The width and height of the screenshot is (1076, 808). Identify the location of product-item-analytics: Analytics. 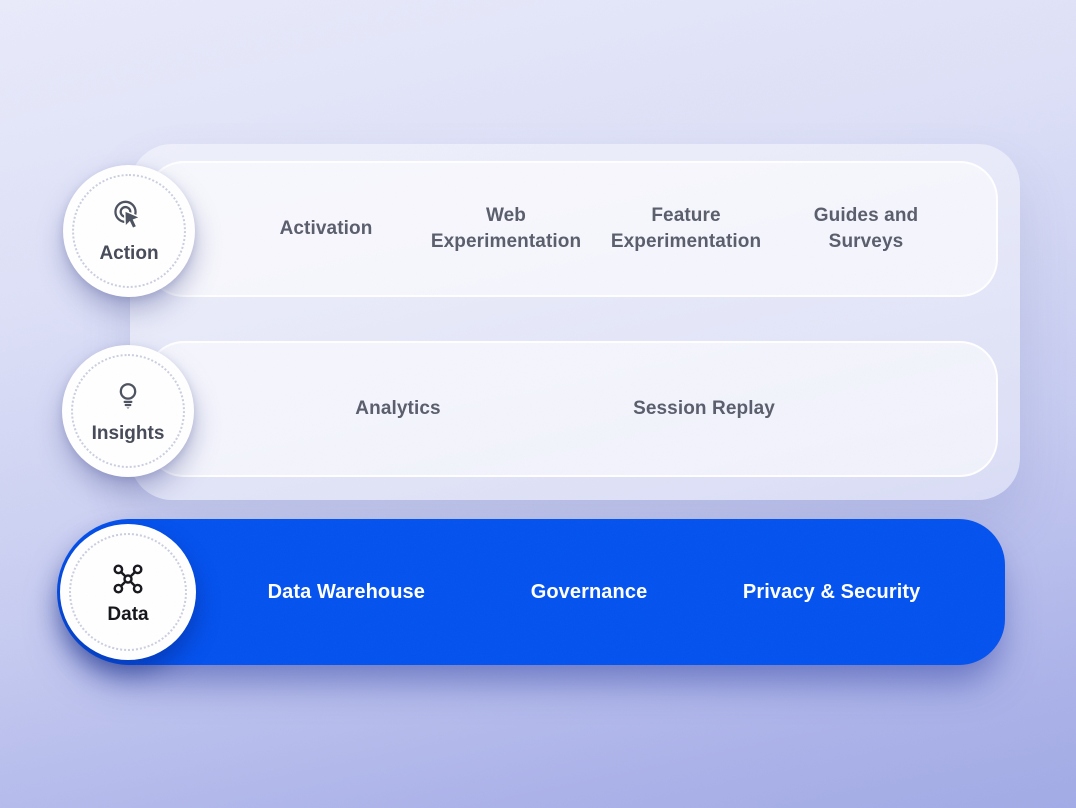
(398, 409).